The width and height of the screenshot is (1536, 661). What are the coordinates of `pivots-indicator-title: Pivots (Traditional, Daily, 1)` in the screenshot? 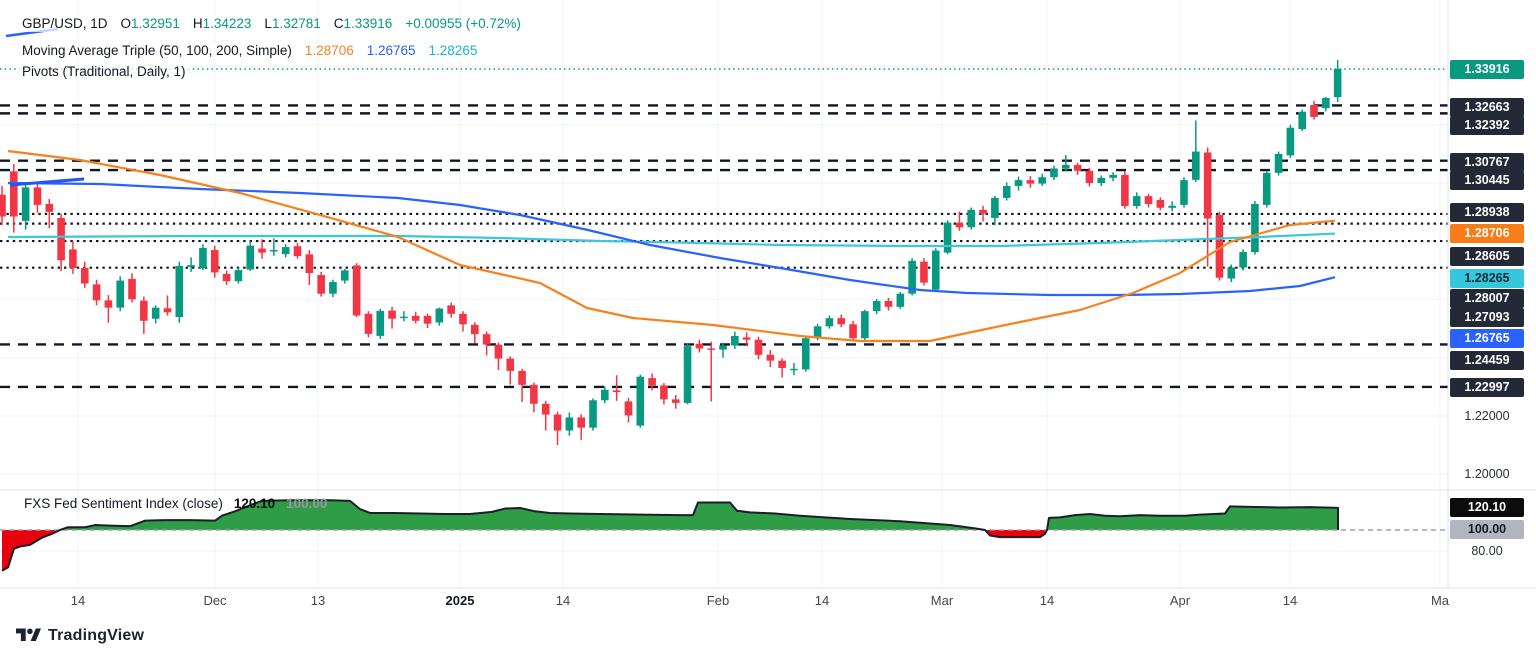 It's located at (104, 71).